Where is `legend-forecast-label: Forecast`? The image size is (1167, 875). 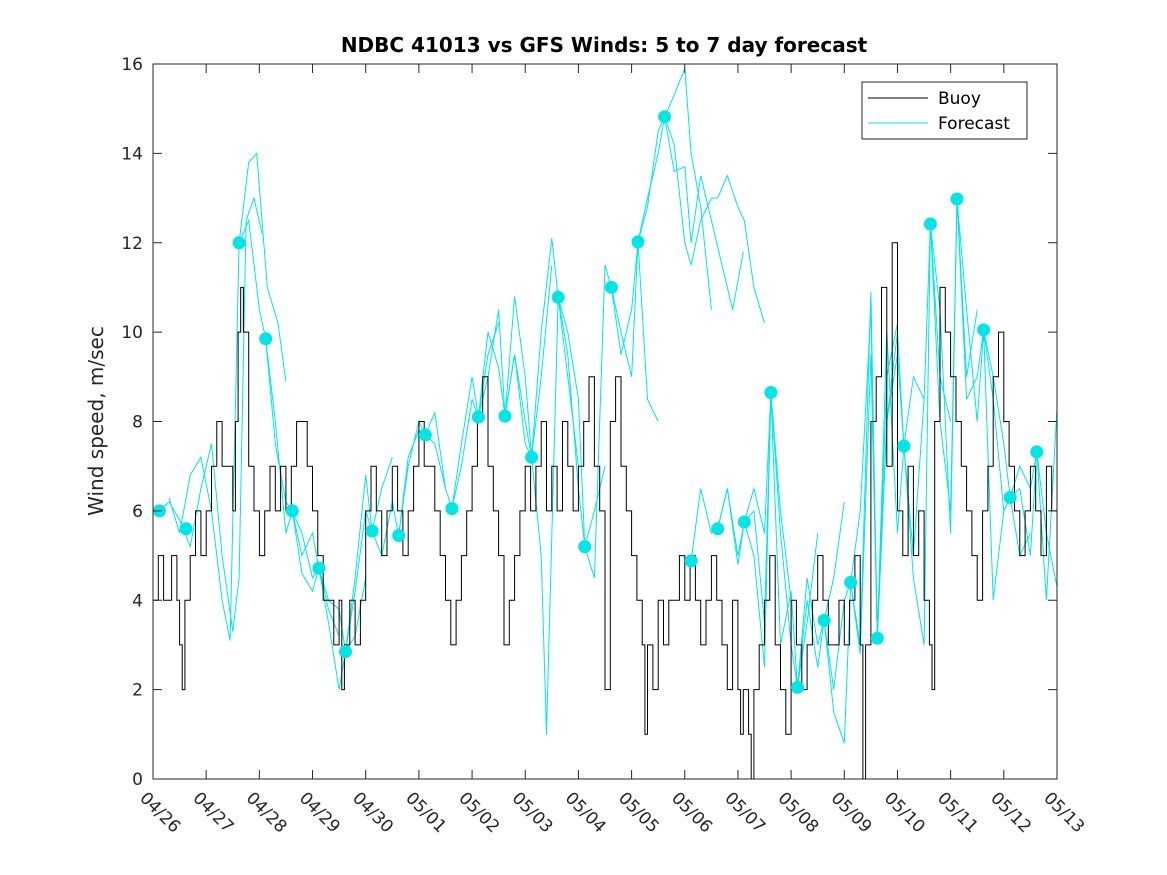 legend-forecast-label: Forecast is located at coordinates (974, 124).